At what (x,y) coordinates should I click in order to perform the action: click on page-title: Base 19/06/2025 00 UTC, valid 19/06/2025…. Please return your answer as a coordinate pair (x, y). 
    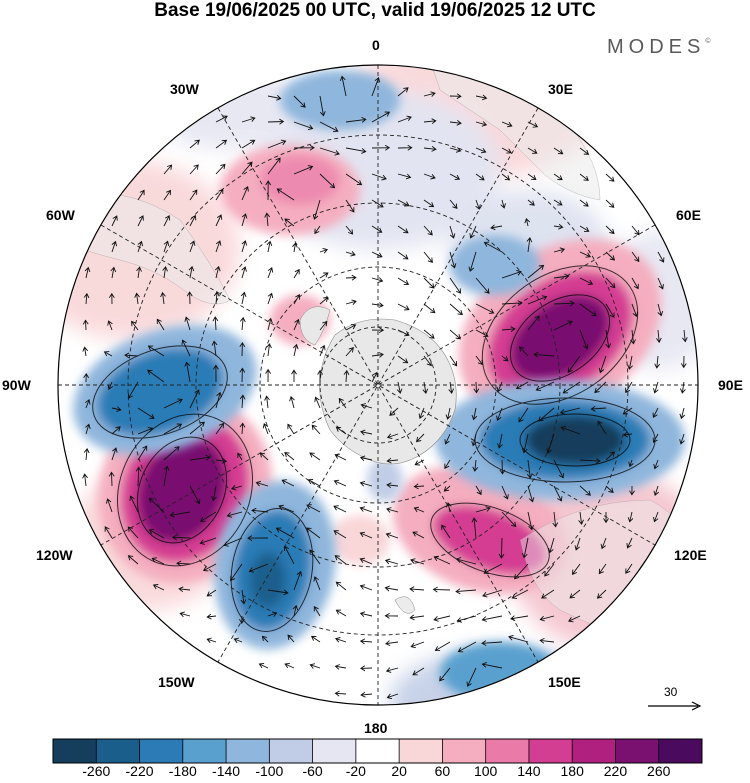
    Looking at the image, I should click on (375, 10).